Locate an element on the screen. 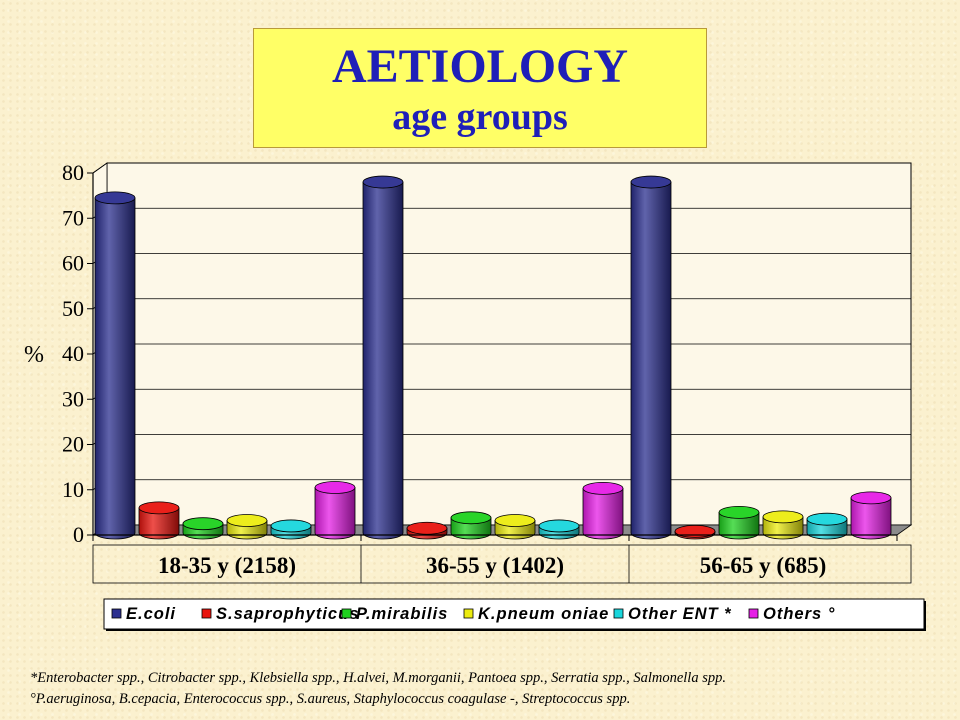 The height and width of the screenshot is (720, 960). legend-label: K.pneum oniae is located at coordinates (543, 614).